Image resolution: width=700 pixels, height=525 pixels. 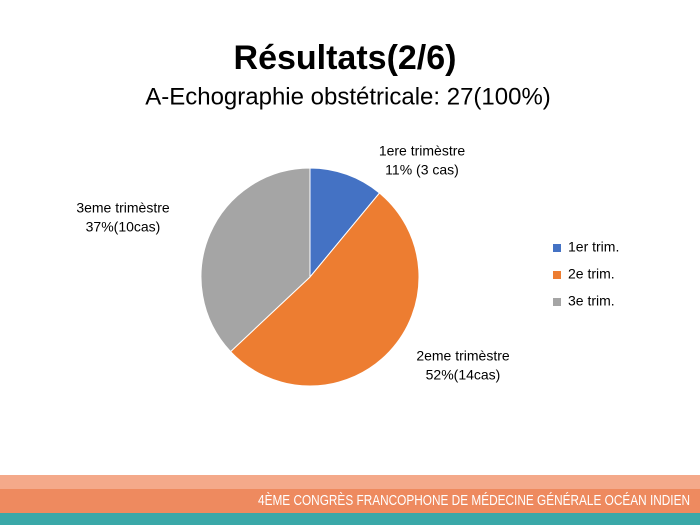 What do you see at coordinates (123, 208) in the screenshot?
I see `data-label-name: 3eme trimèstre` at bounding box center [123, 208].